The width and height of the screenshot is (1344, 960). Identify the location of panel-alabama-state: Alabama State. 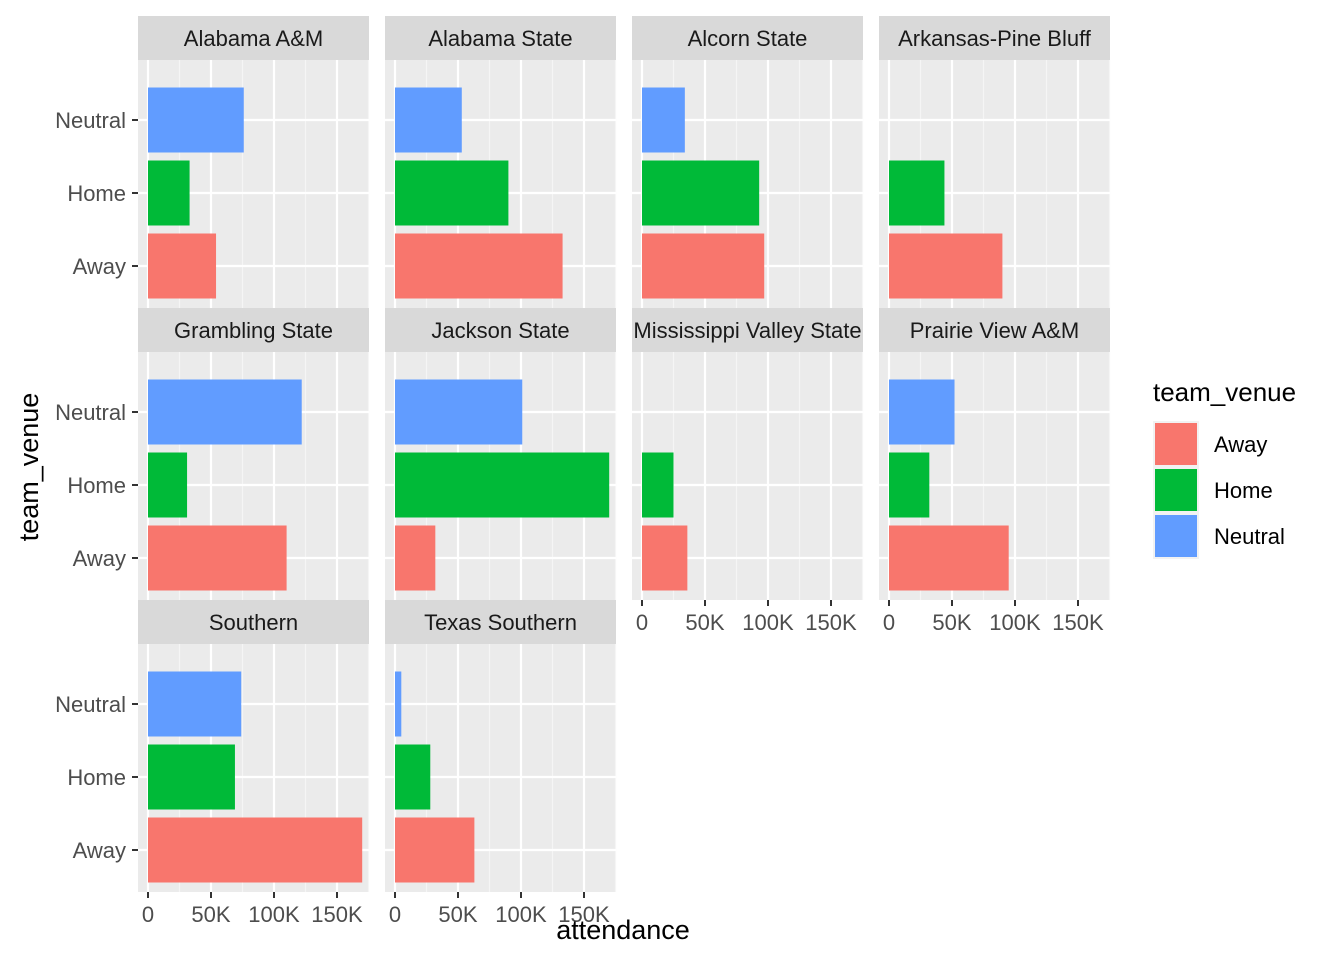
(501, 162).